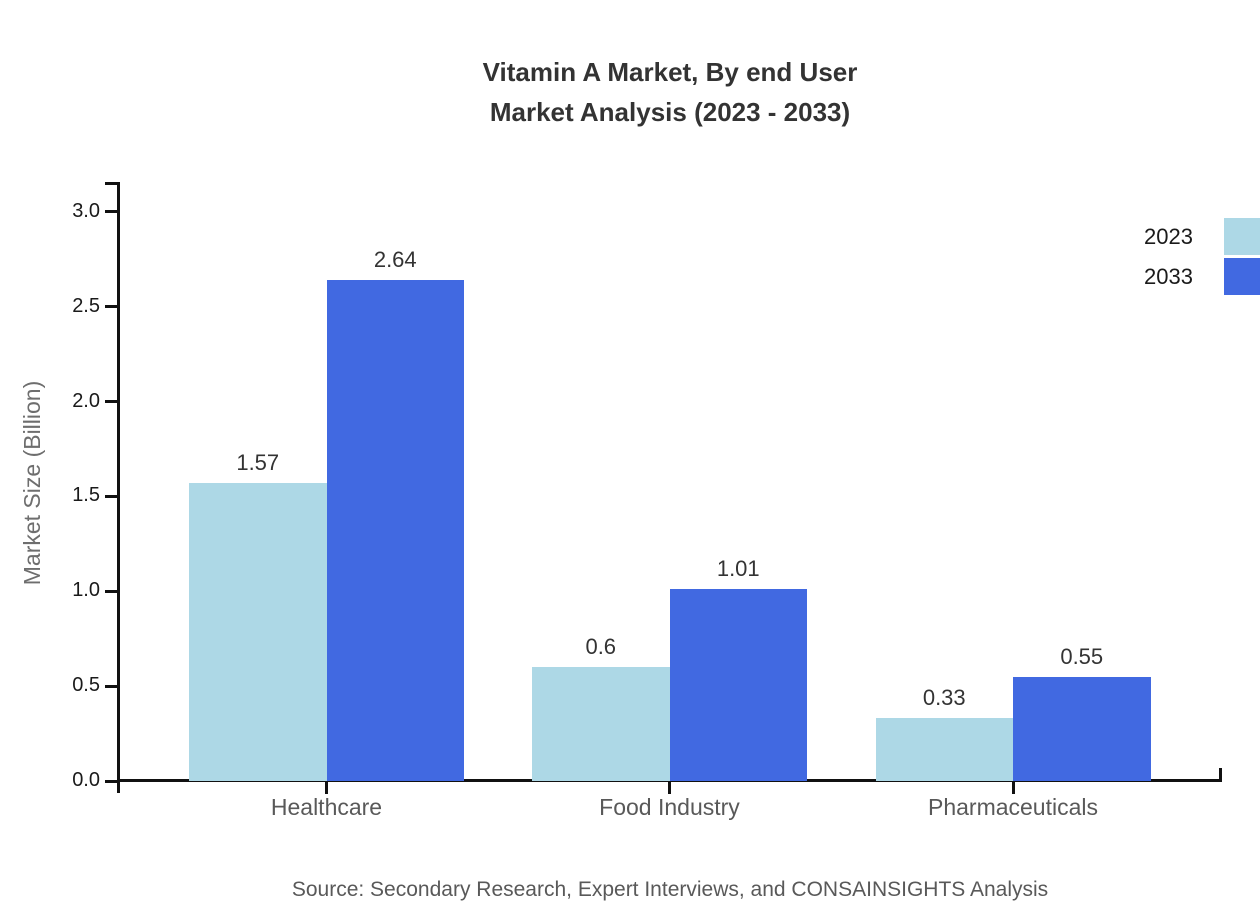 This screenshot has height=920, width=1260. I want to click on y-axis-end-cap, so click(112, 183).